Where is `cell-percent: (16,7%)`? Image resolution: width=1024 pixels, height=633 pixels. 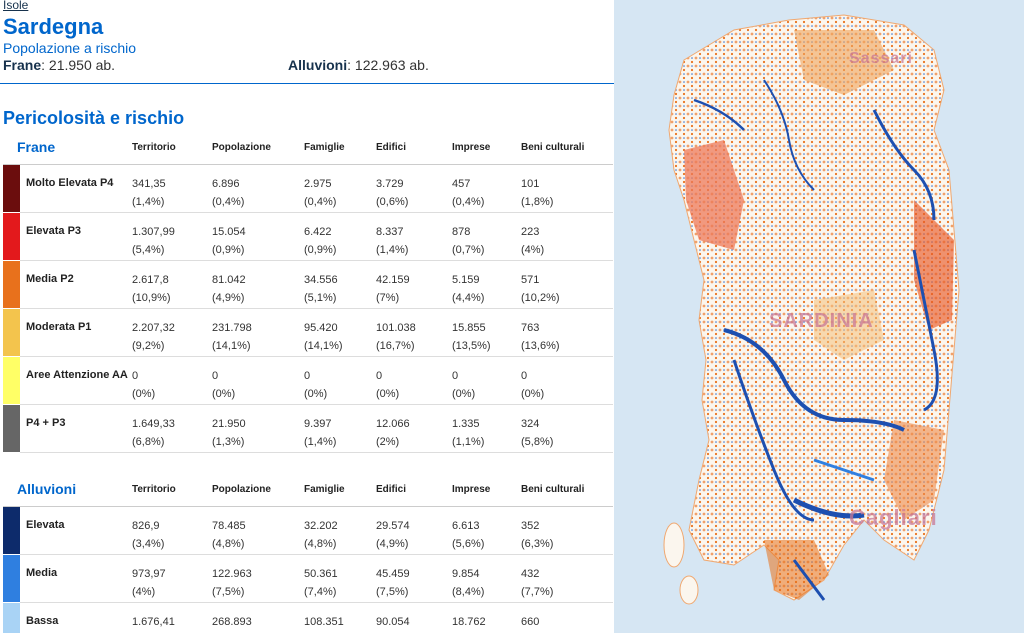 cell-percent: (16,7%) is located at coordinates (395, 346).